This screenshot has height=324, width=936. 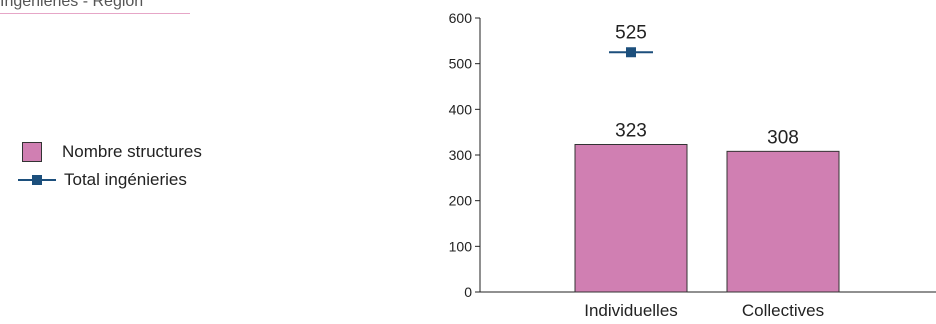 What do you see at coordinates (631, 130) in the screenshot?
I see `bar-value-label: 323` at bounding box center [631, 130].